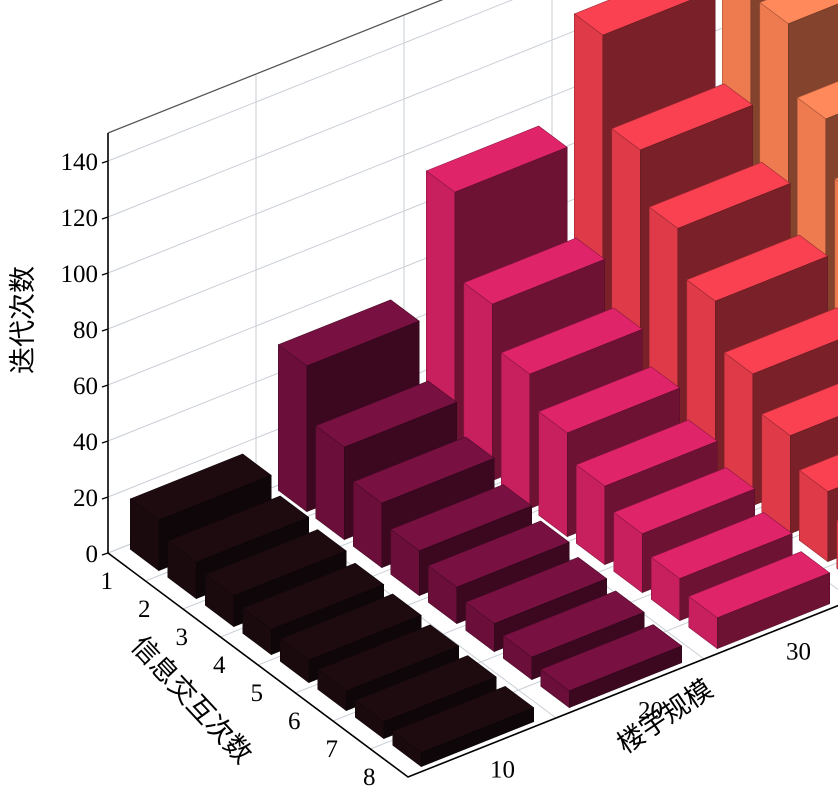  I want to click on z-tick-label: 40, so click(85, 442).